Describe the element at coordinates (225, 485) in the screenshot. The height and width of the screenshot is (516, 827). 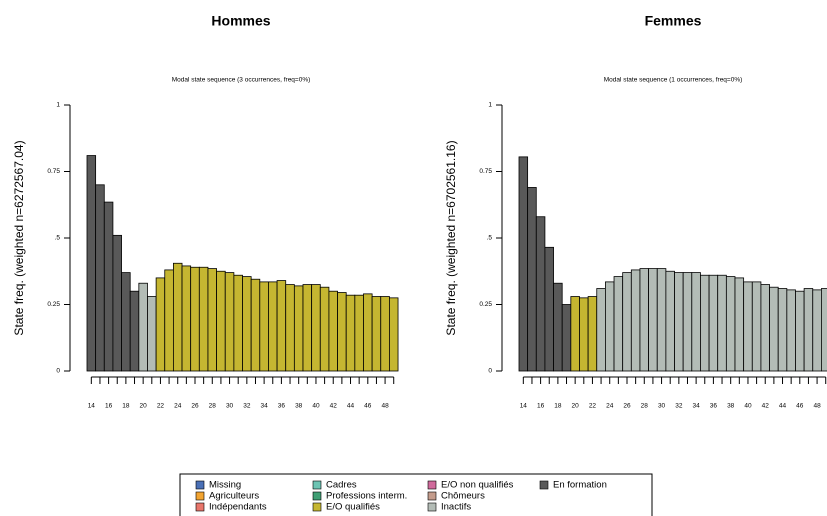
I see `legend-label: Missing` at that location.